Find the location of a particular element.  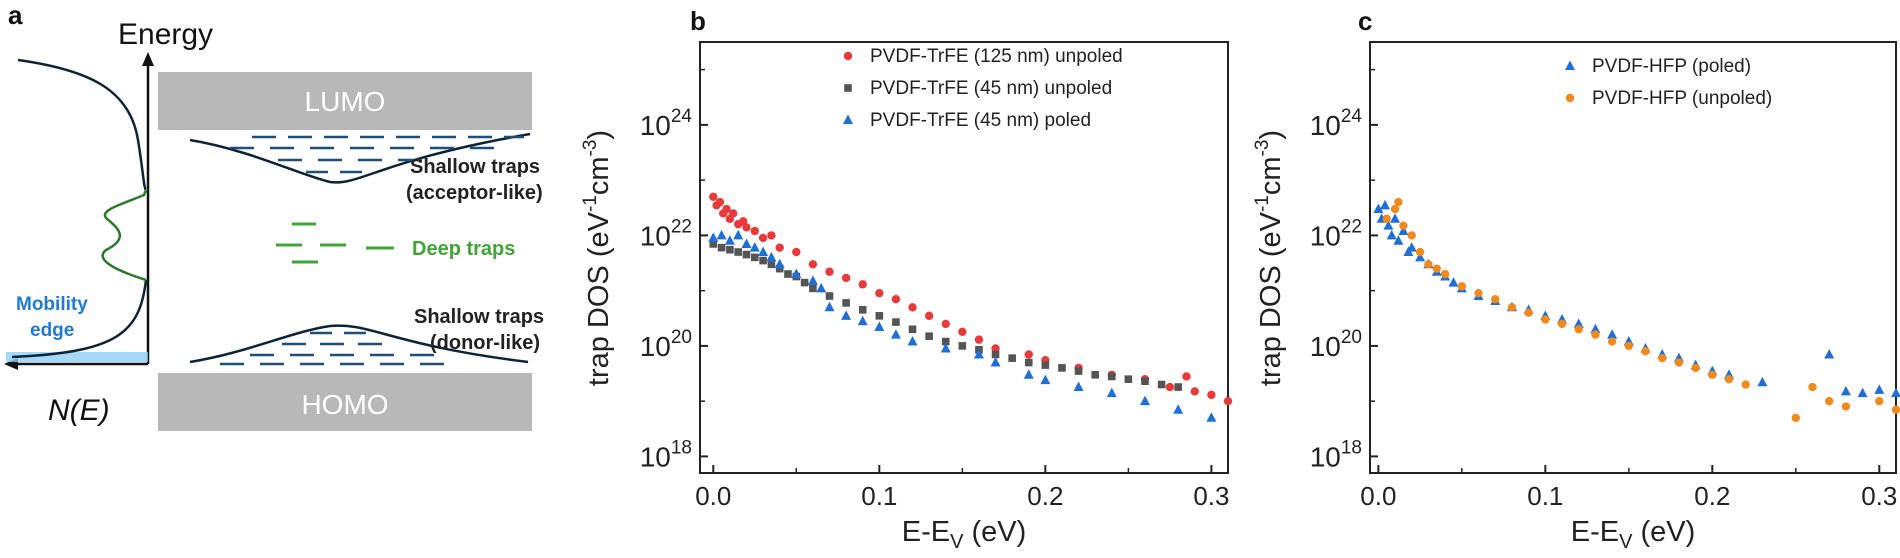

homo-label: HOMO is located at coordinates (344, 404).